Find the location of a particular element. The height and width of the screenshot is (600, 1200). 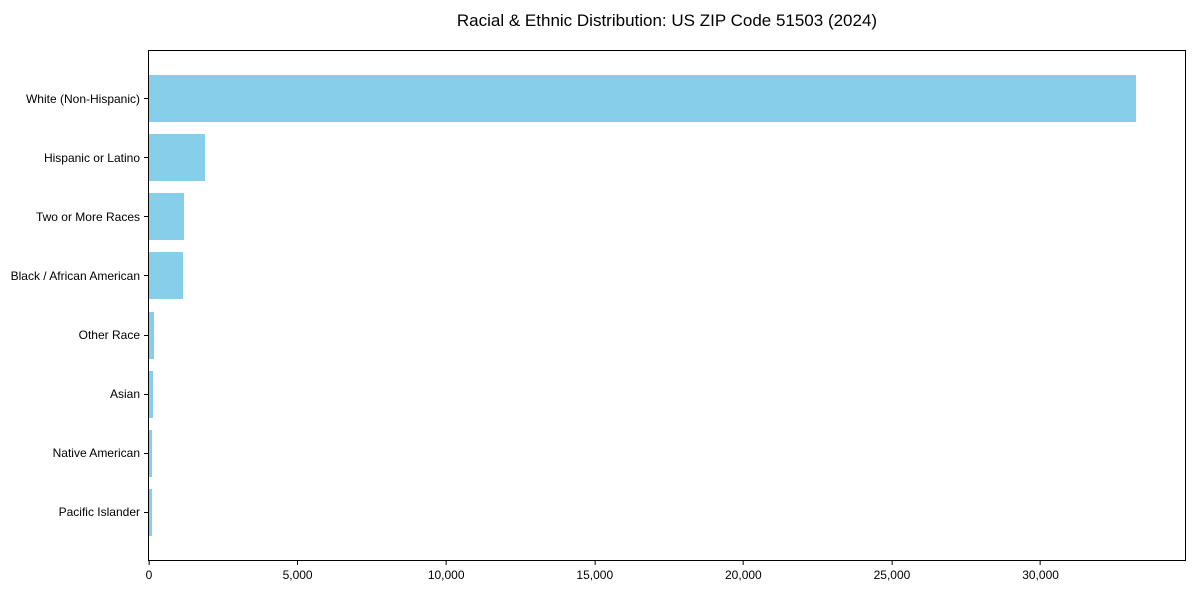

y-tick-label: Other Race is located at coordinates (109, 335).